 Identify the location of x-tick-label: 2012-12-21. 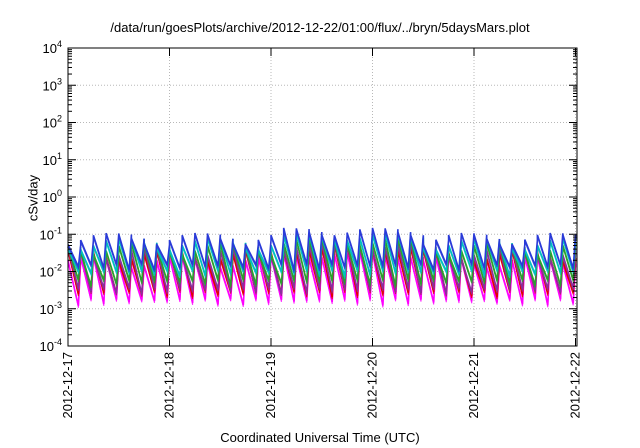
(473, 385).